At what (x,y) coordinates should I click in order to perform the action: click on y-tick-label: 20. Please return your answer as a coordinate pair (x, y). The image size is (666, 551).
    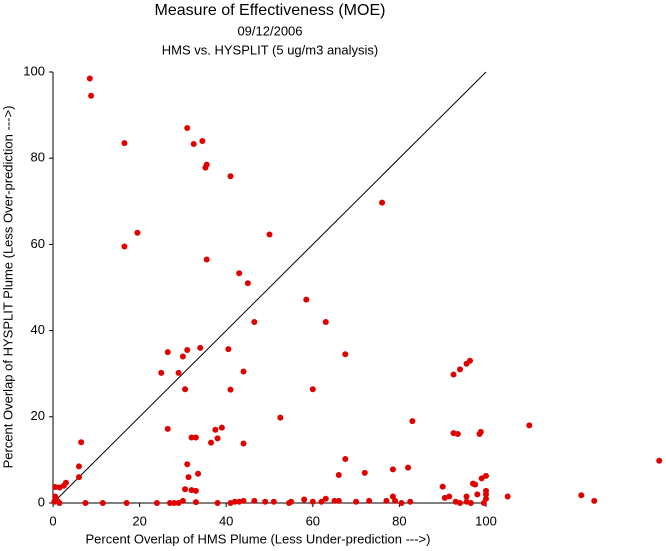
    Looking at the image, I should click on (38, 415).